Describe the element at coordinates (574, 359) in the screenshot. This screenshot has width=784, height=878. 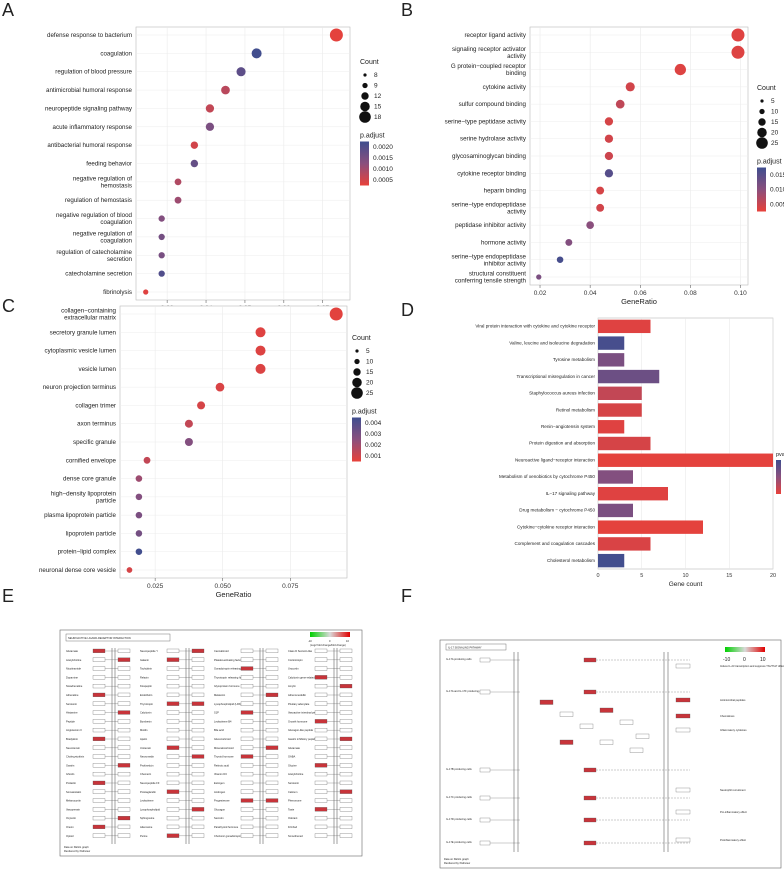
I see `category-label: Tyrosine metabolism` at that location.